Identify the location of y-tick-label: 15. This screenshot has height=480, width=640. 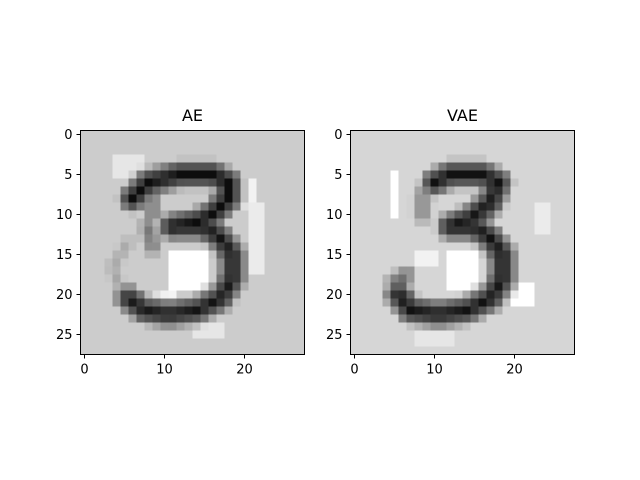
(64, 255).